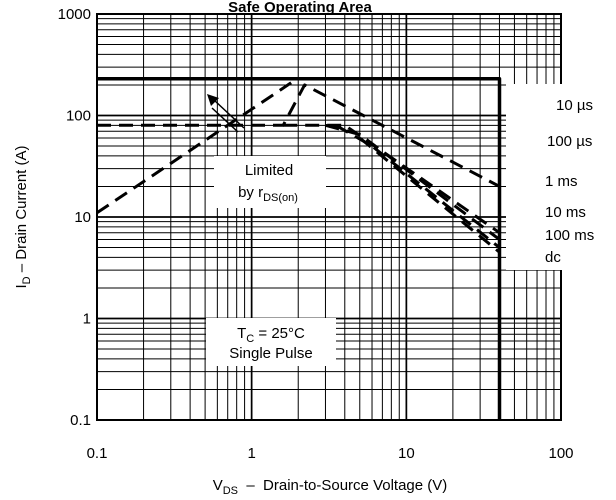  What do you see at coordinates (569, 235) in the screenshot?
I see `curve-label-100ms: 100 ms` at bounding box center [569, 235].